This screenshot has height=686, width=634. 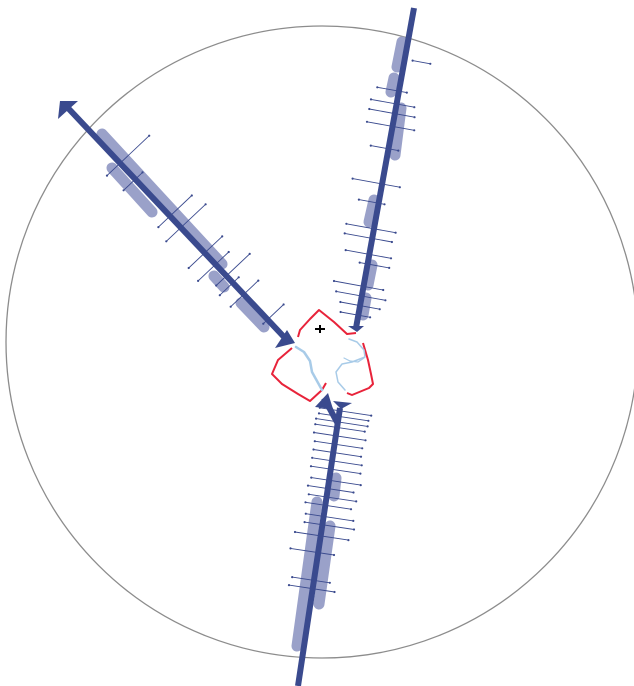 I want to click on boundary-segment-west, so click(x=299, y=374).